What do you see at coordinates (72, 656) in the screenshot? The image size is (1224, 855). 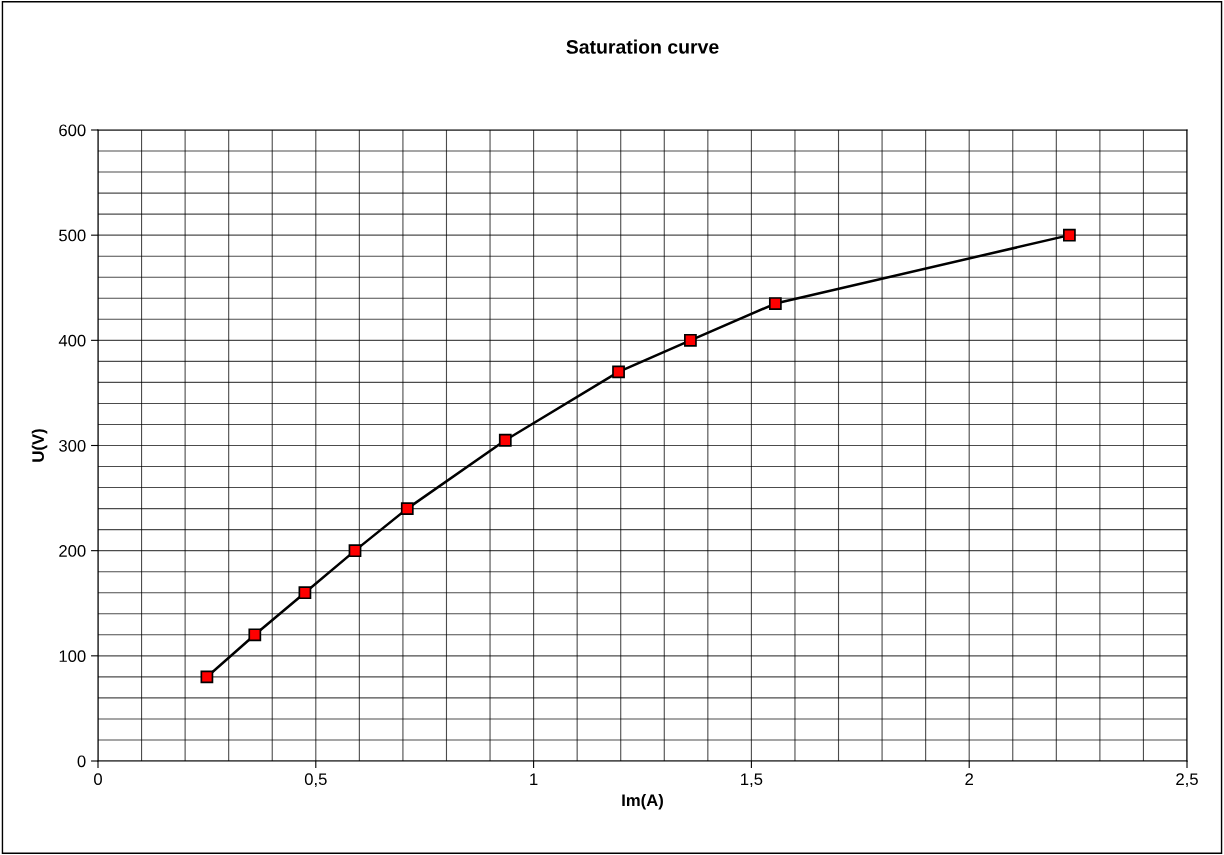 I see `y-tick-label: 100` at bounding box center [72, 656].